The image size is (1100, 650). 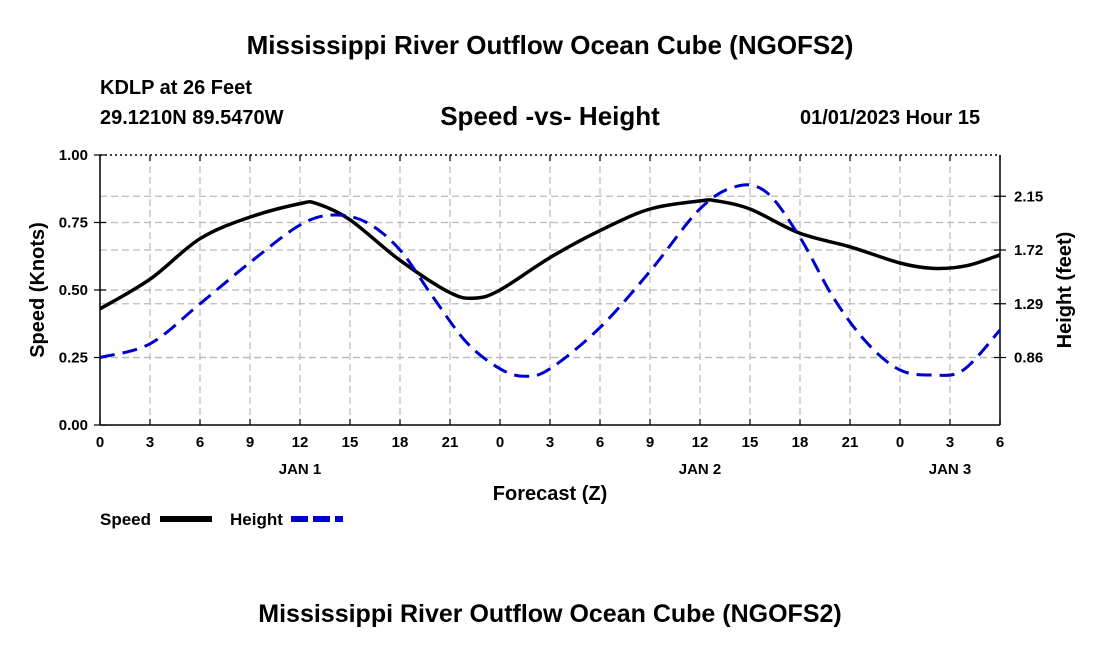 I want to click on legend-height-label: Height, so click(x=256, y=519).